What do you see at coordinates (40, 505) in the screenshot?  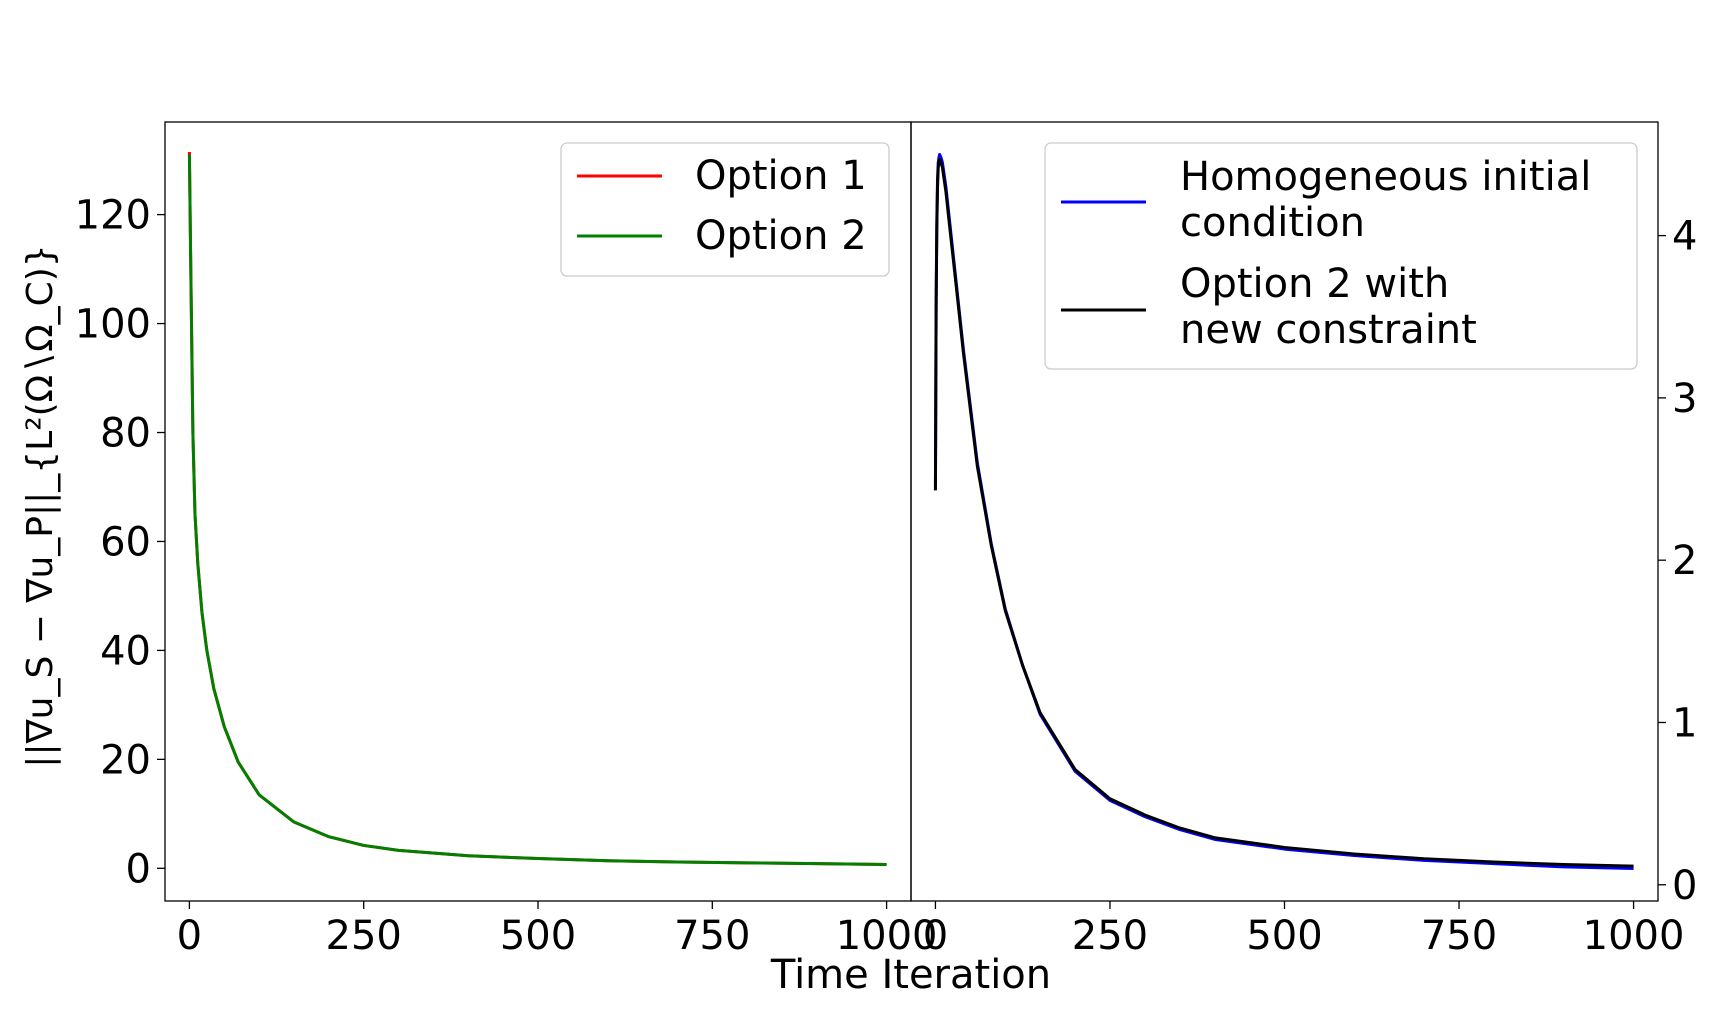 I see `y-axis-label: ||∇u_S − ∇u_P||_{L²(Ω∖Ω_C)}` at bounding box center [40, 505].